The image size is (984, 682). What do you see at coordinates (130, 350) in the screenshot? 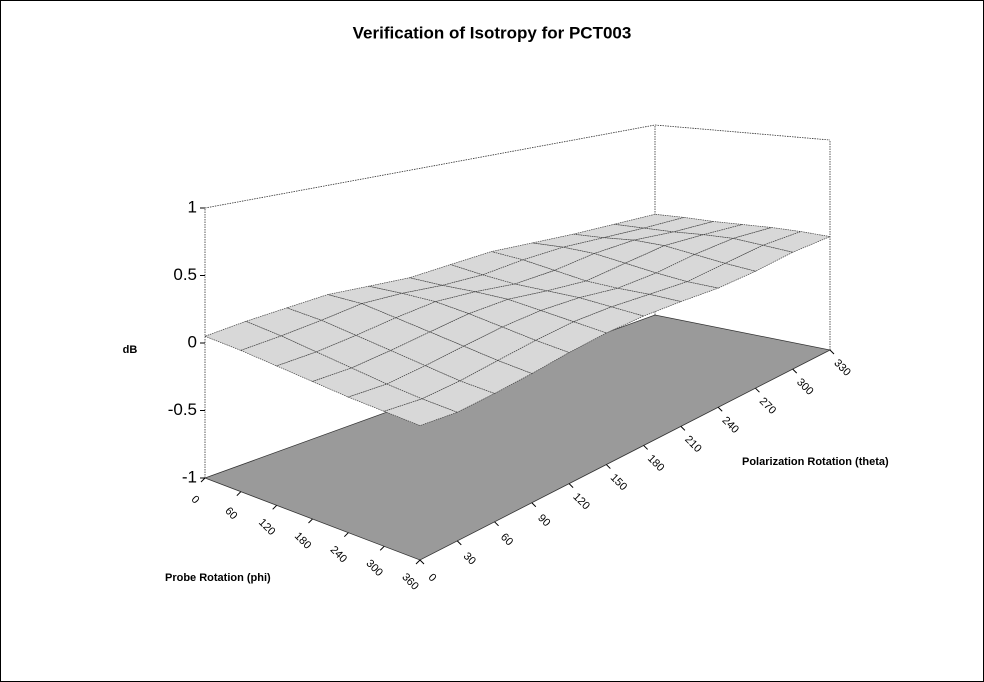
I see `z-axis-label: dB` at bounding box center [130, 350].